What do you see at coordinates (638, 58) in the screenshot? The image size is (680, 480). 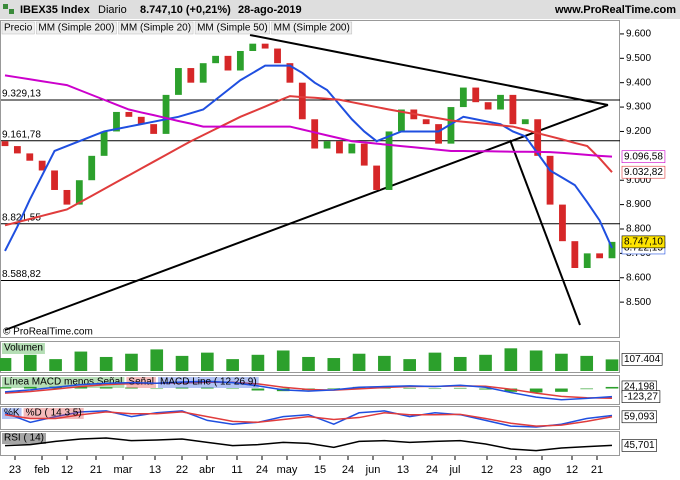 I see `y-tick-label: 9.500` at bounding box center [638, 58].